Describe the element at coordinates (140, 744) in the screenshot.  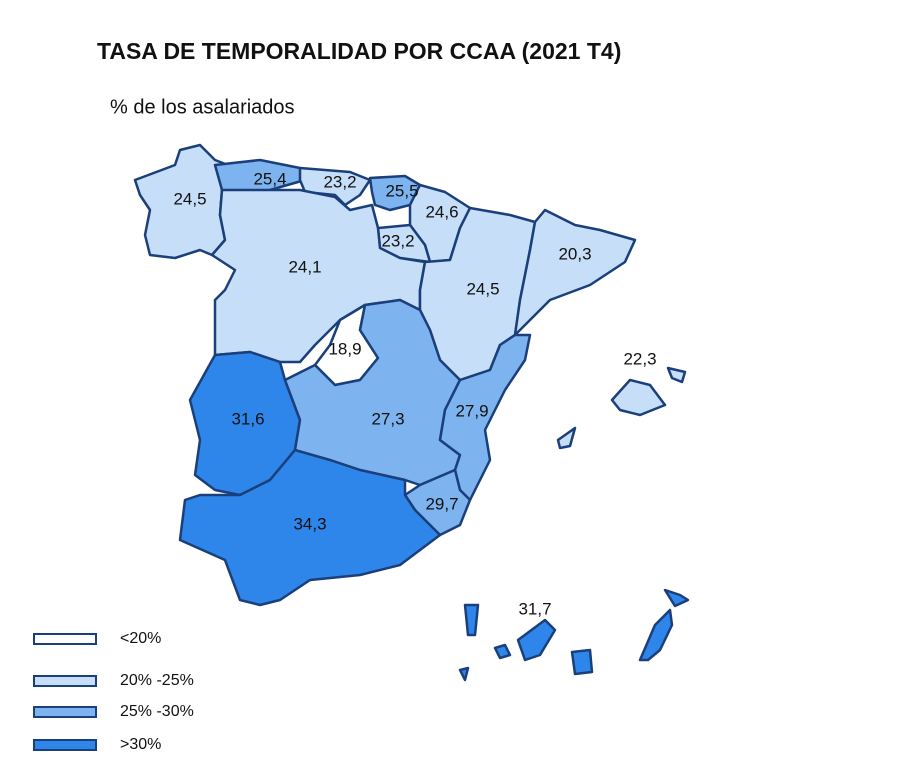
I see `legend-label: >30%` at that location.